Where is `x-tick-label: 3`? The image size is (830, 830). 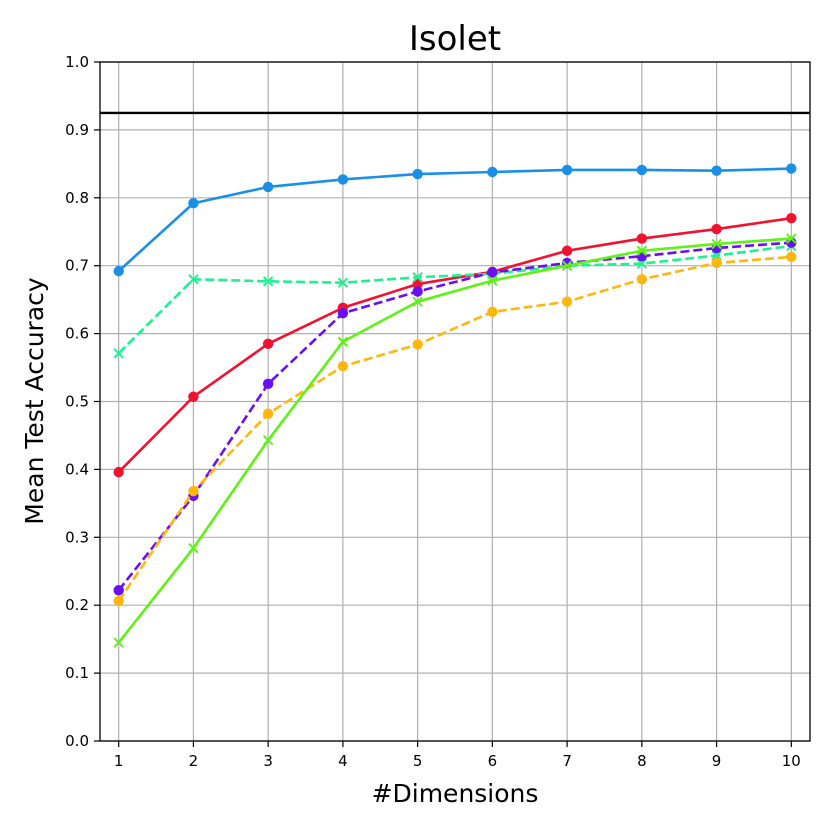
x-tick-label: 3 is located at coordinates (268, 761).